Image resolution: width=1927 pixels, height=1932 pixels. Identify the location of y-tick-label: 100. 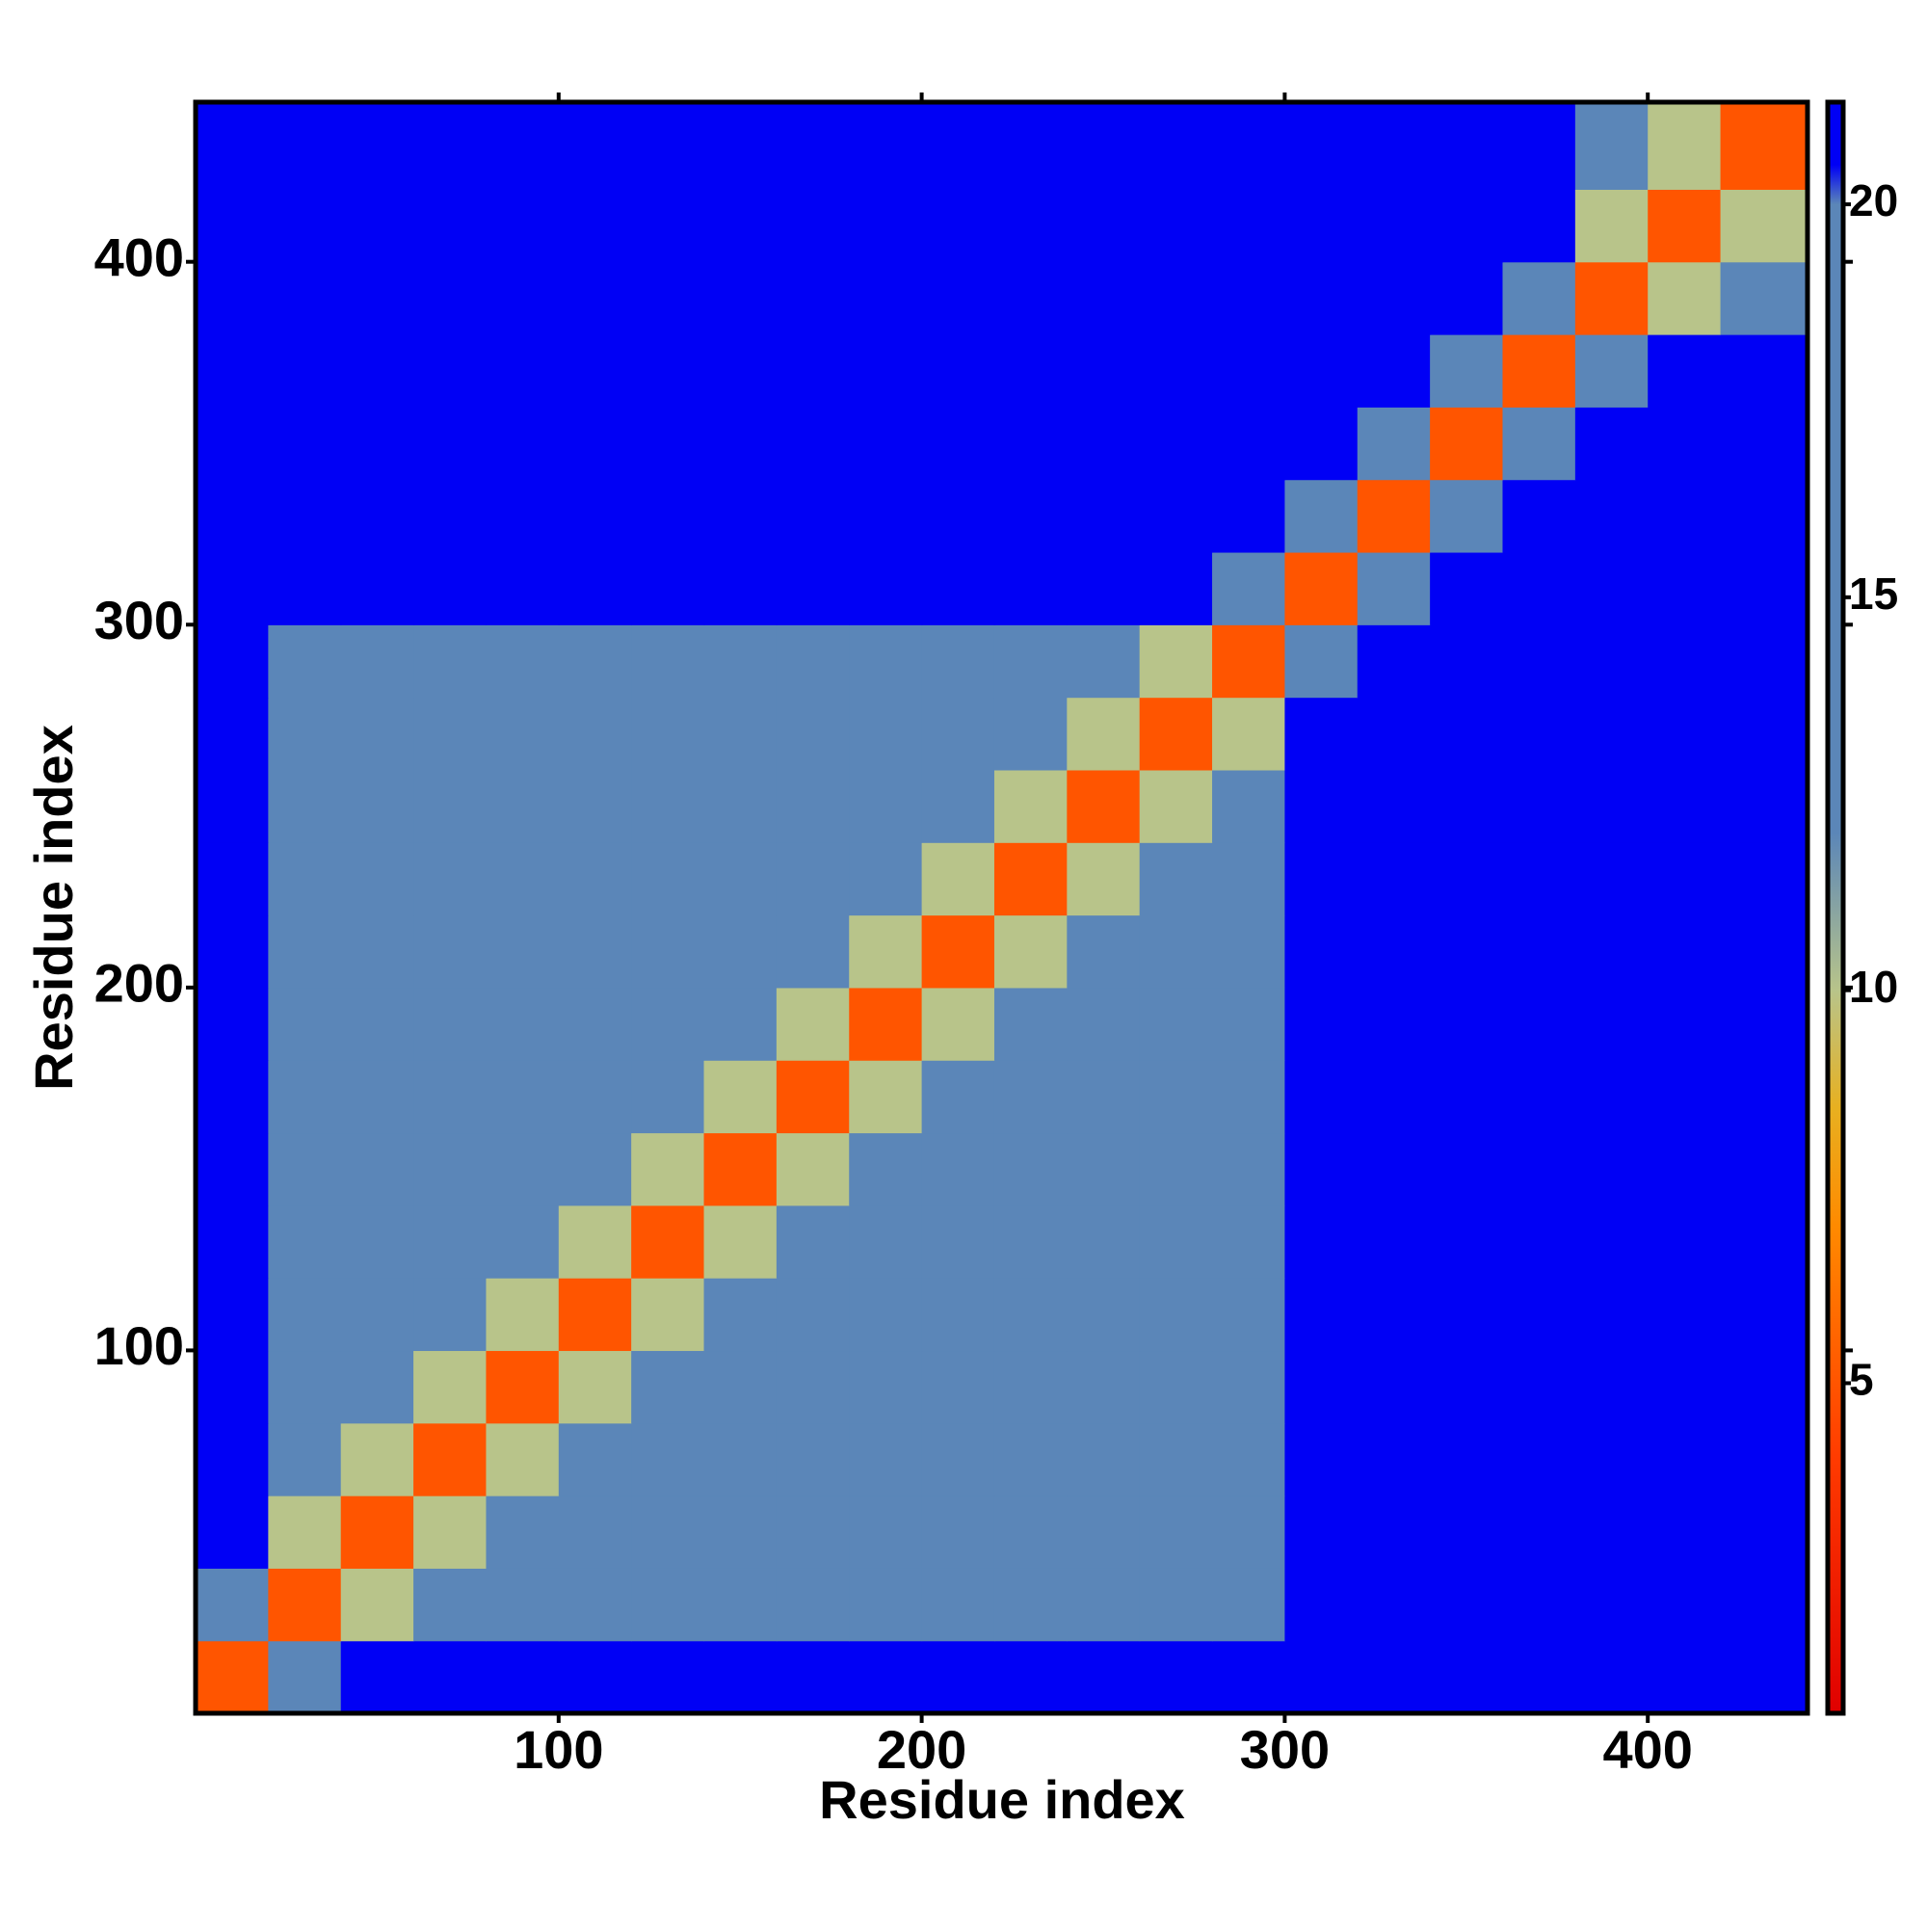
(139, 1345).